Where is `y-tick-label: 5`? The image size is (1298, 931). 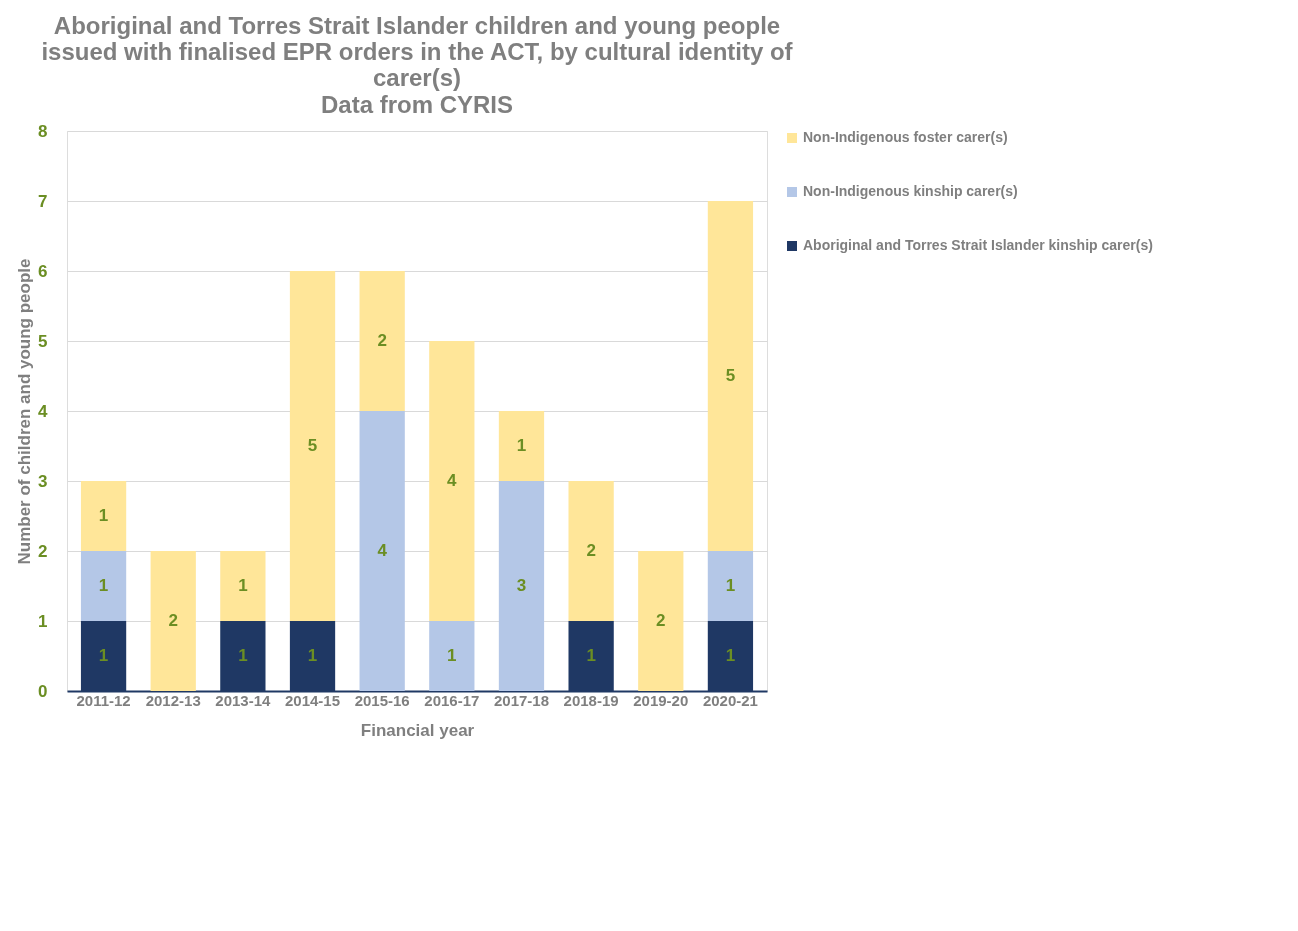 y-tick-label: 5 is located at coordinates (43, 341).